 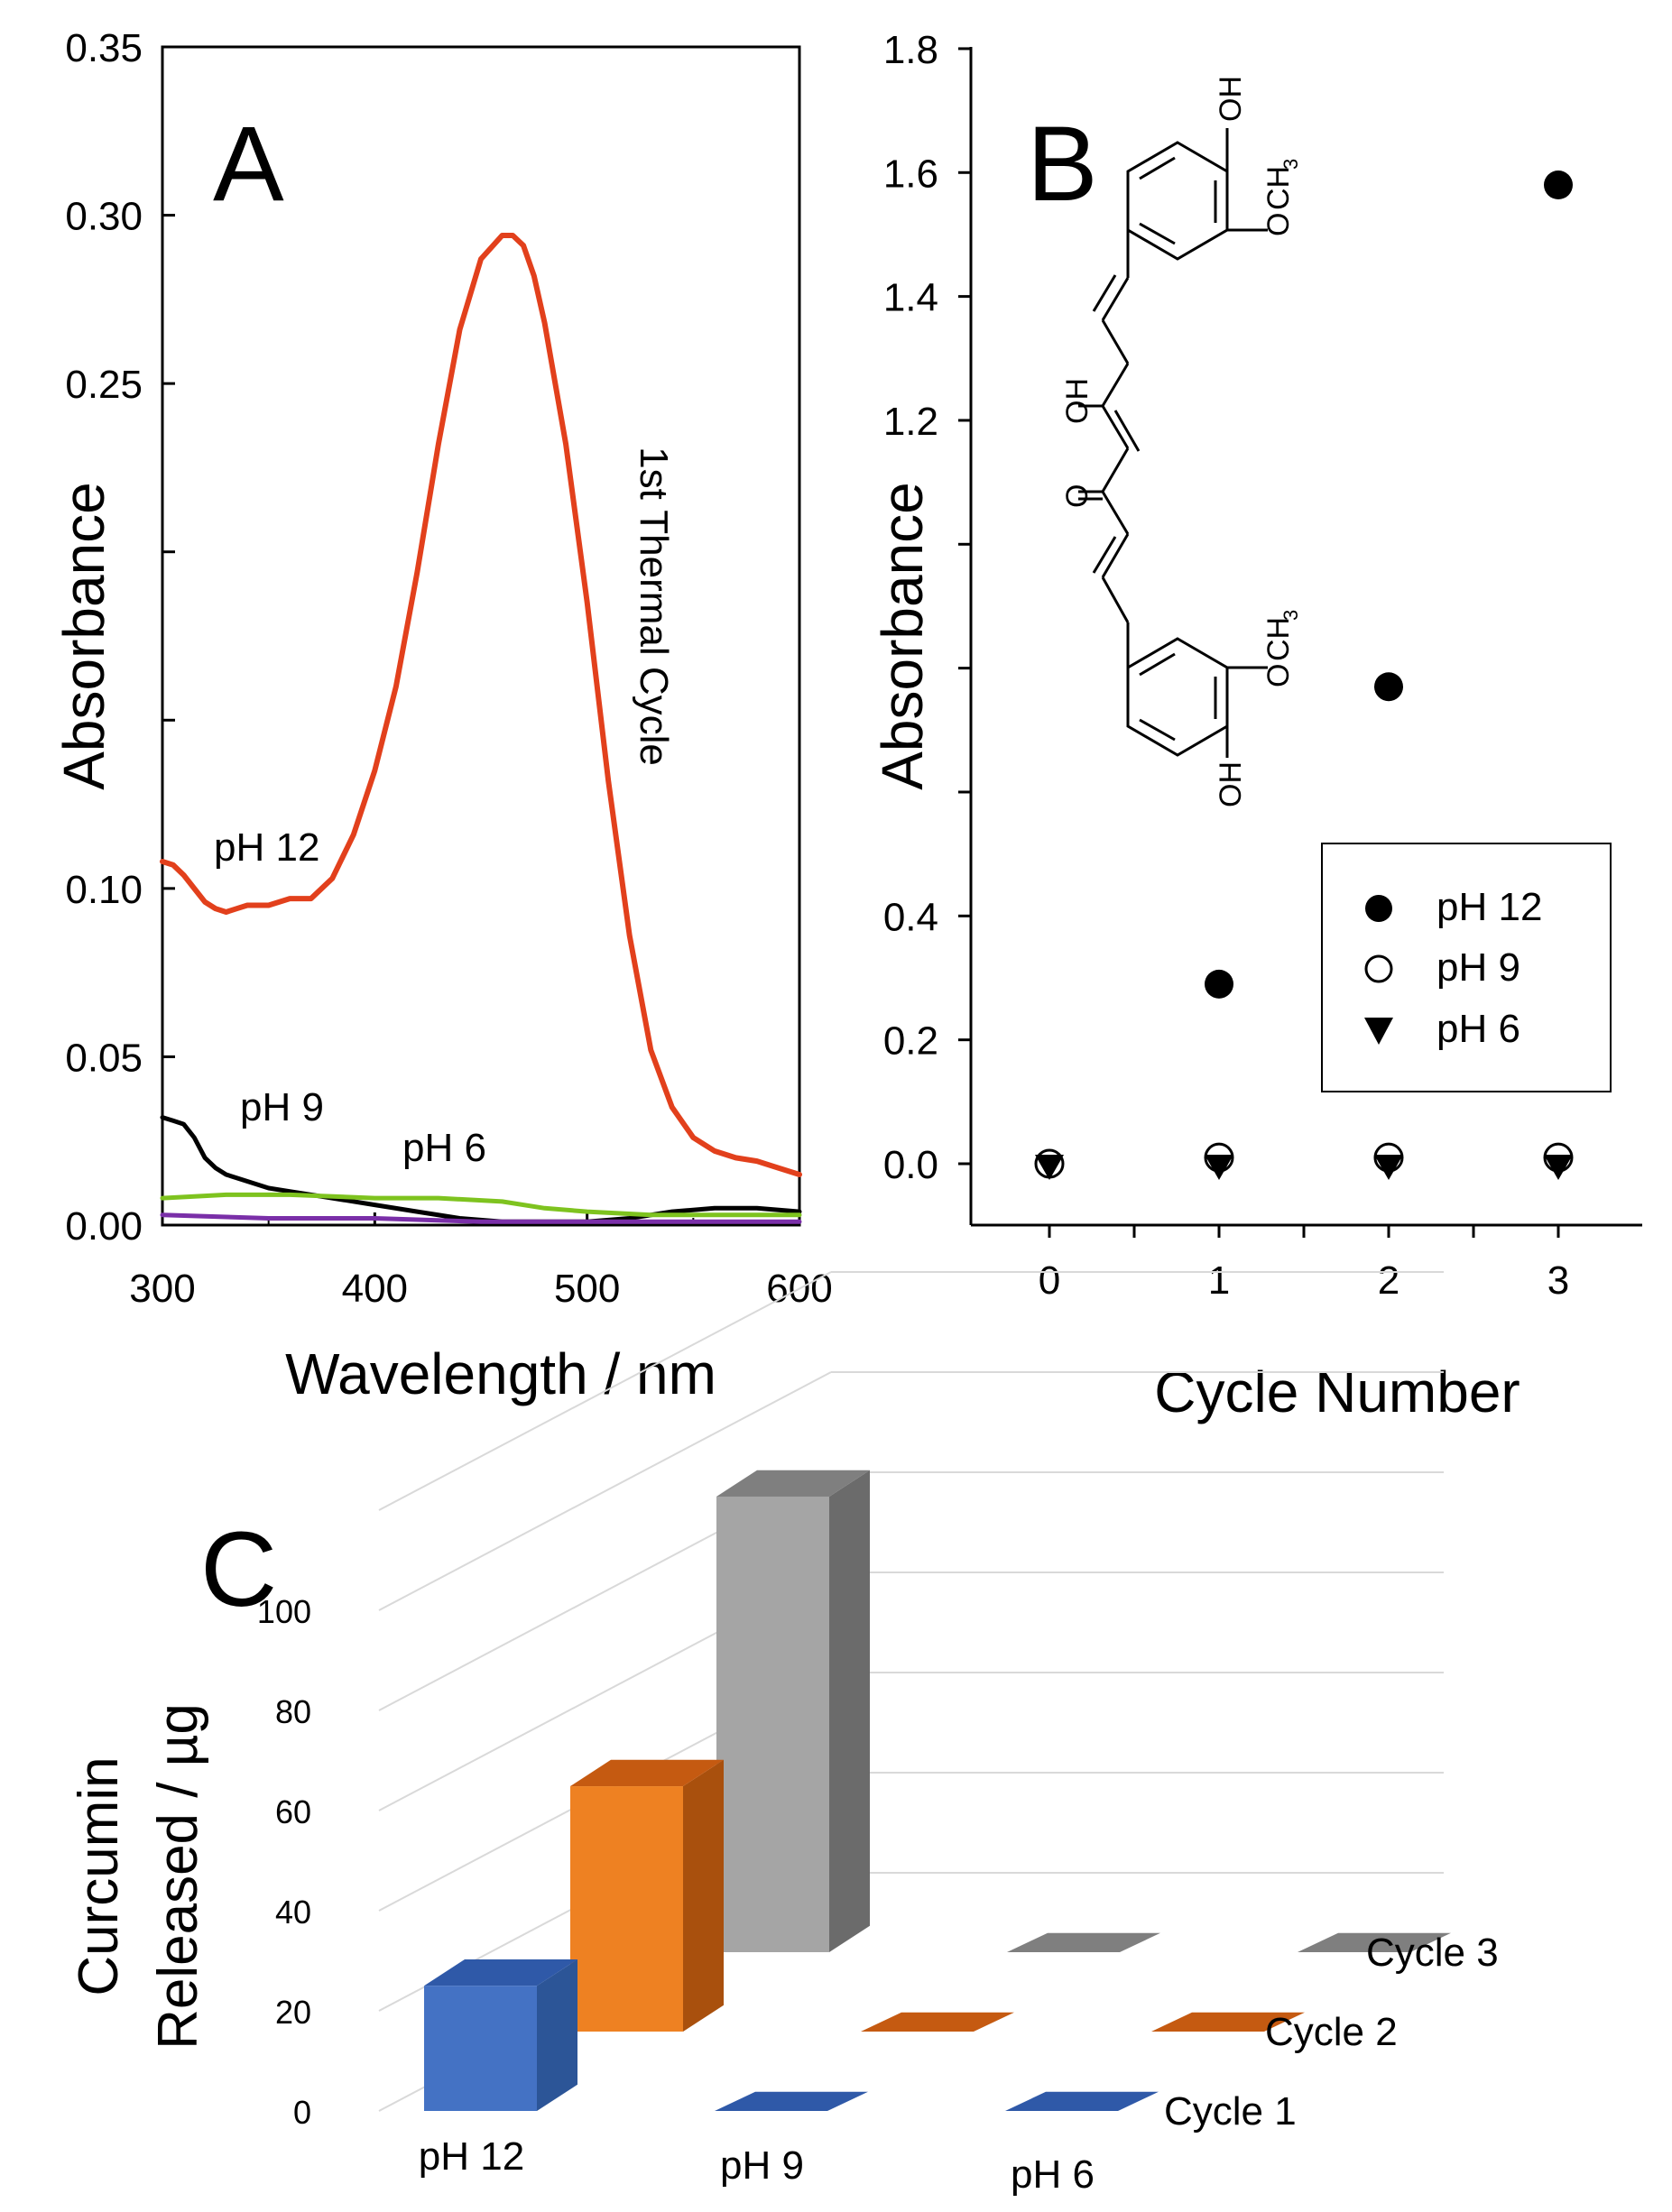 I want to click on x-tick-label: 500, so click(x=587, y=1289).